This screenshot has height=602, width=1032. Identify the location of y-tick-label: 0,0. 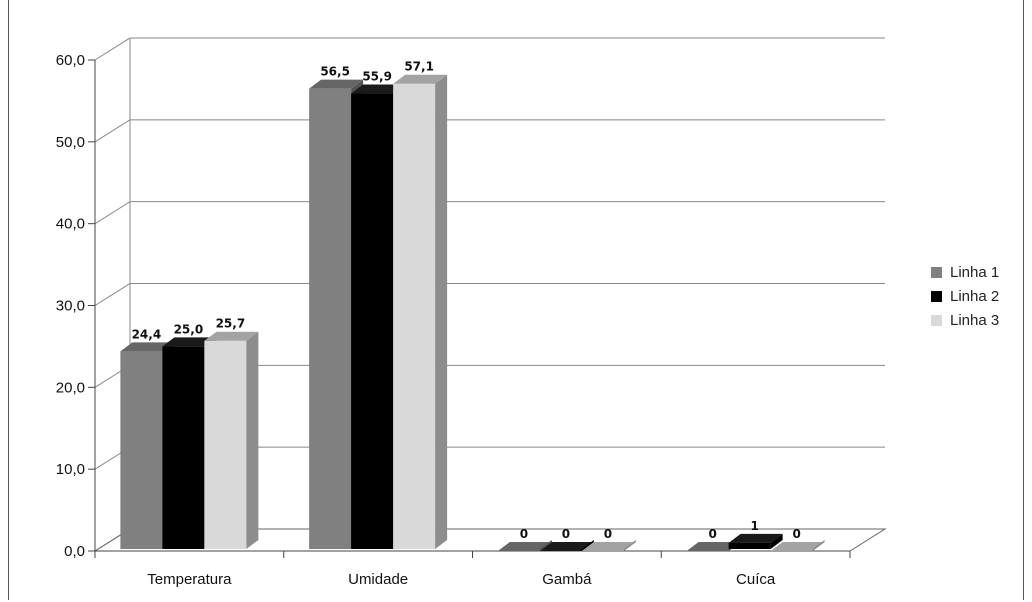
(74, 551).